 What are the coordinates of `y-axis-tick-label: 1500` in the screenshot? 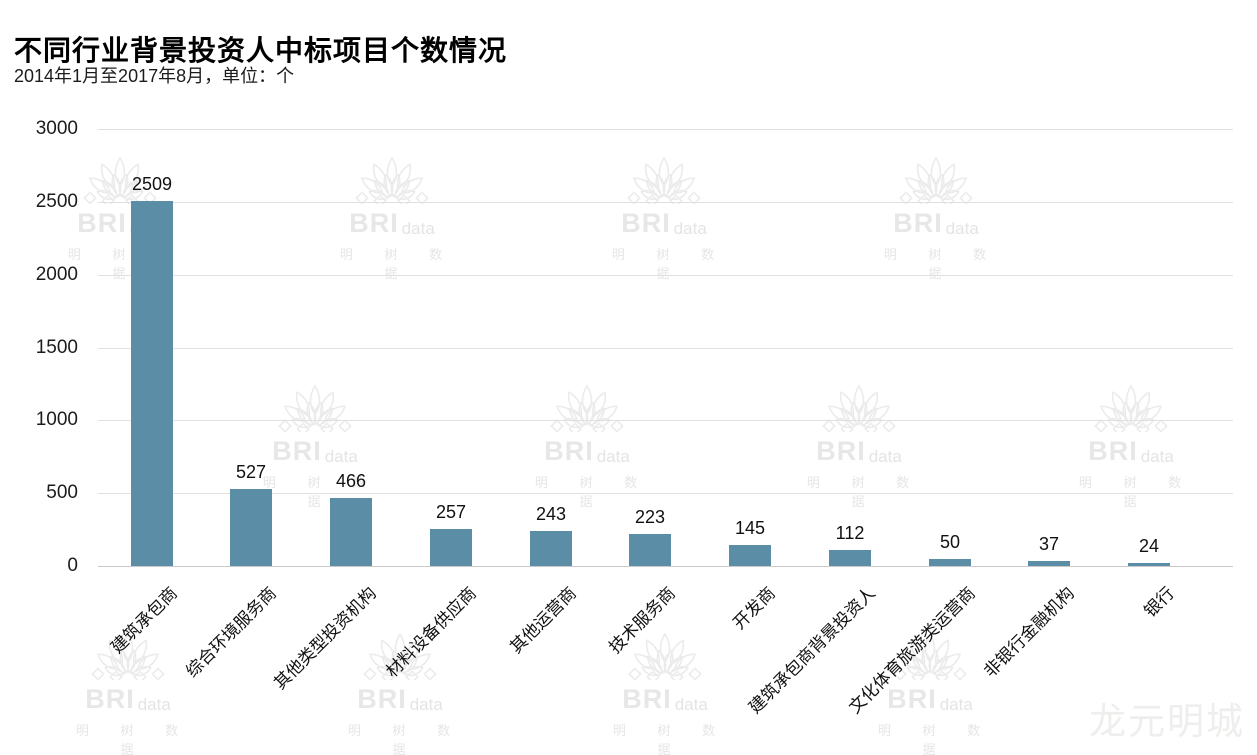 It's located at (56, 347).